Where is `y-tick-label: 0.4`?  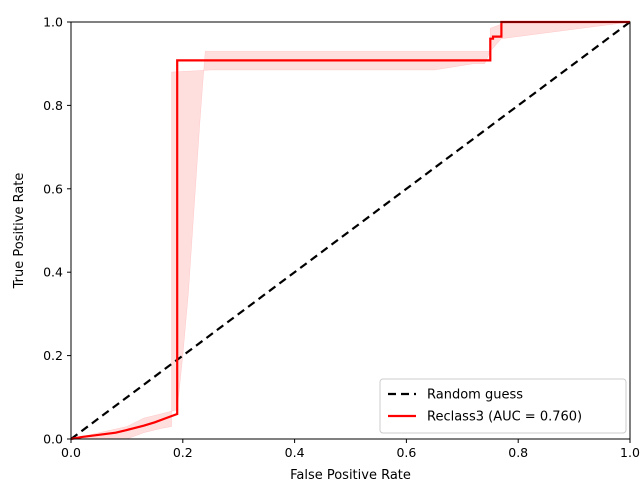
y-tick-label: 0.4 is located at coordinates (53, 272).